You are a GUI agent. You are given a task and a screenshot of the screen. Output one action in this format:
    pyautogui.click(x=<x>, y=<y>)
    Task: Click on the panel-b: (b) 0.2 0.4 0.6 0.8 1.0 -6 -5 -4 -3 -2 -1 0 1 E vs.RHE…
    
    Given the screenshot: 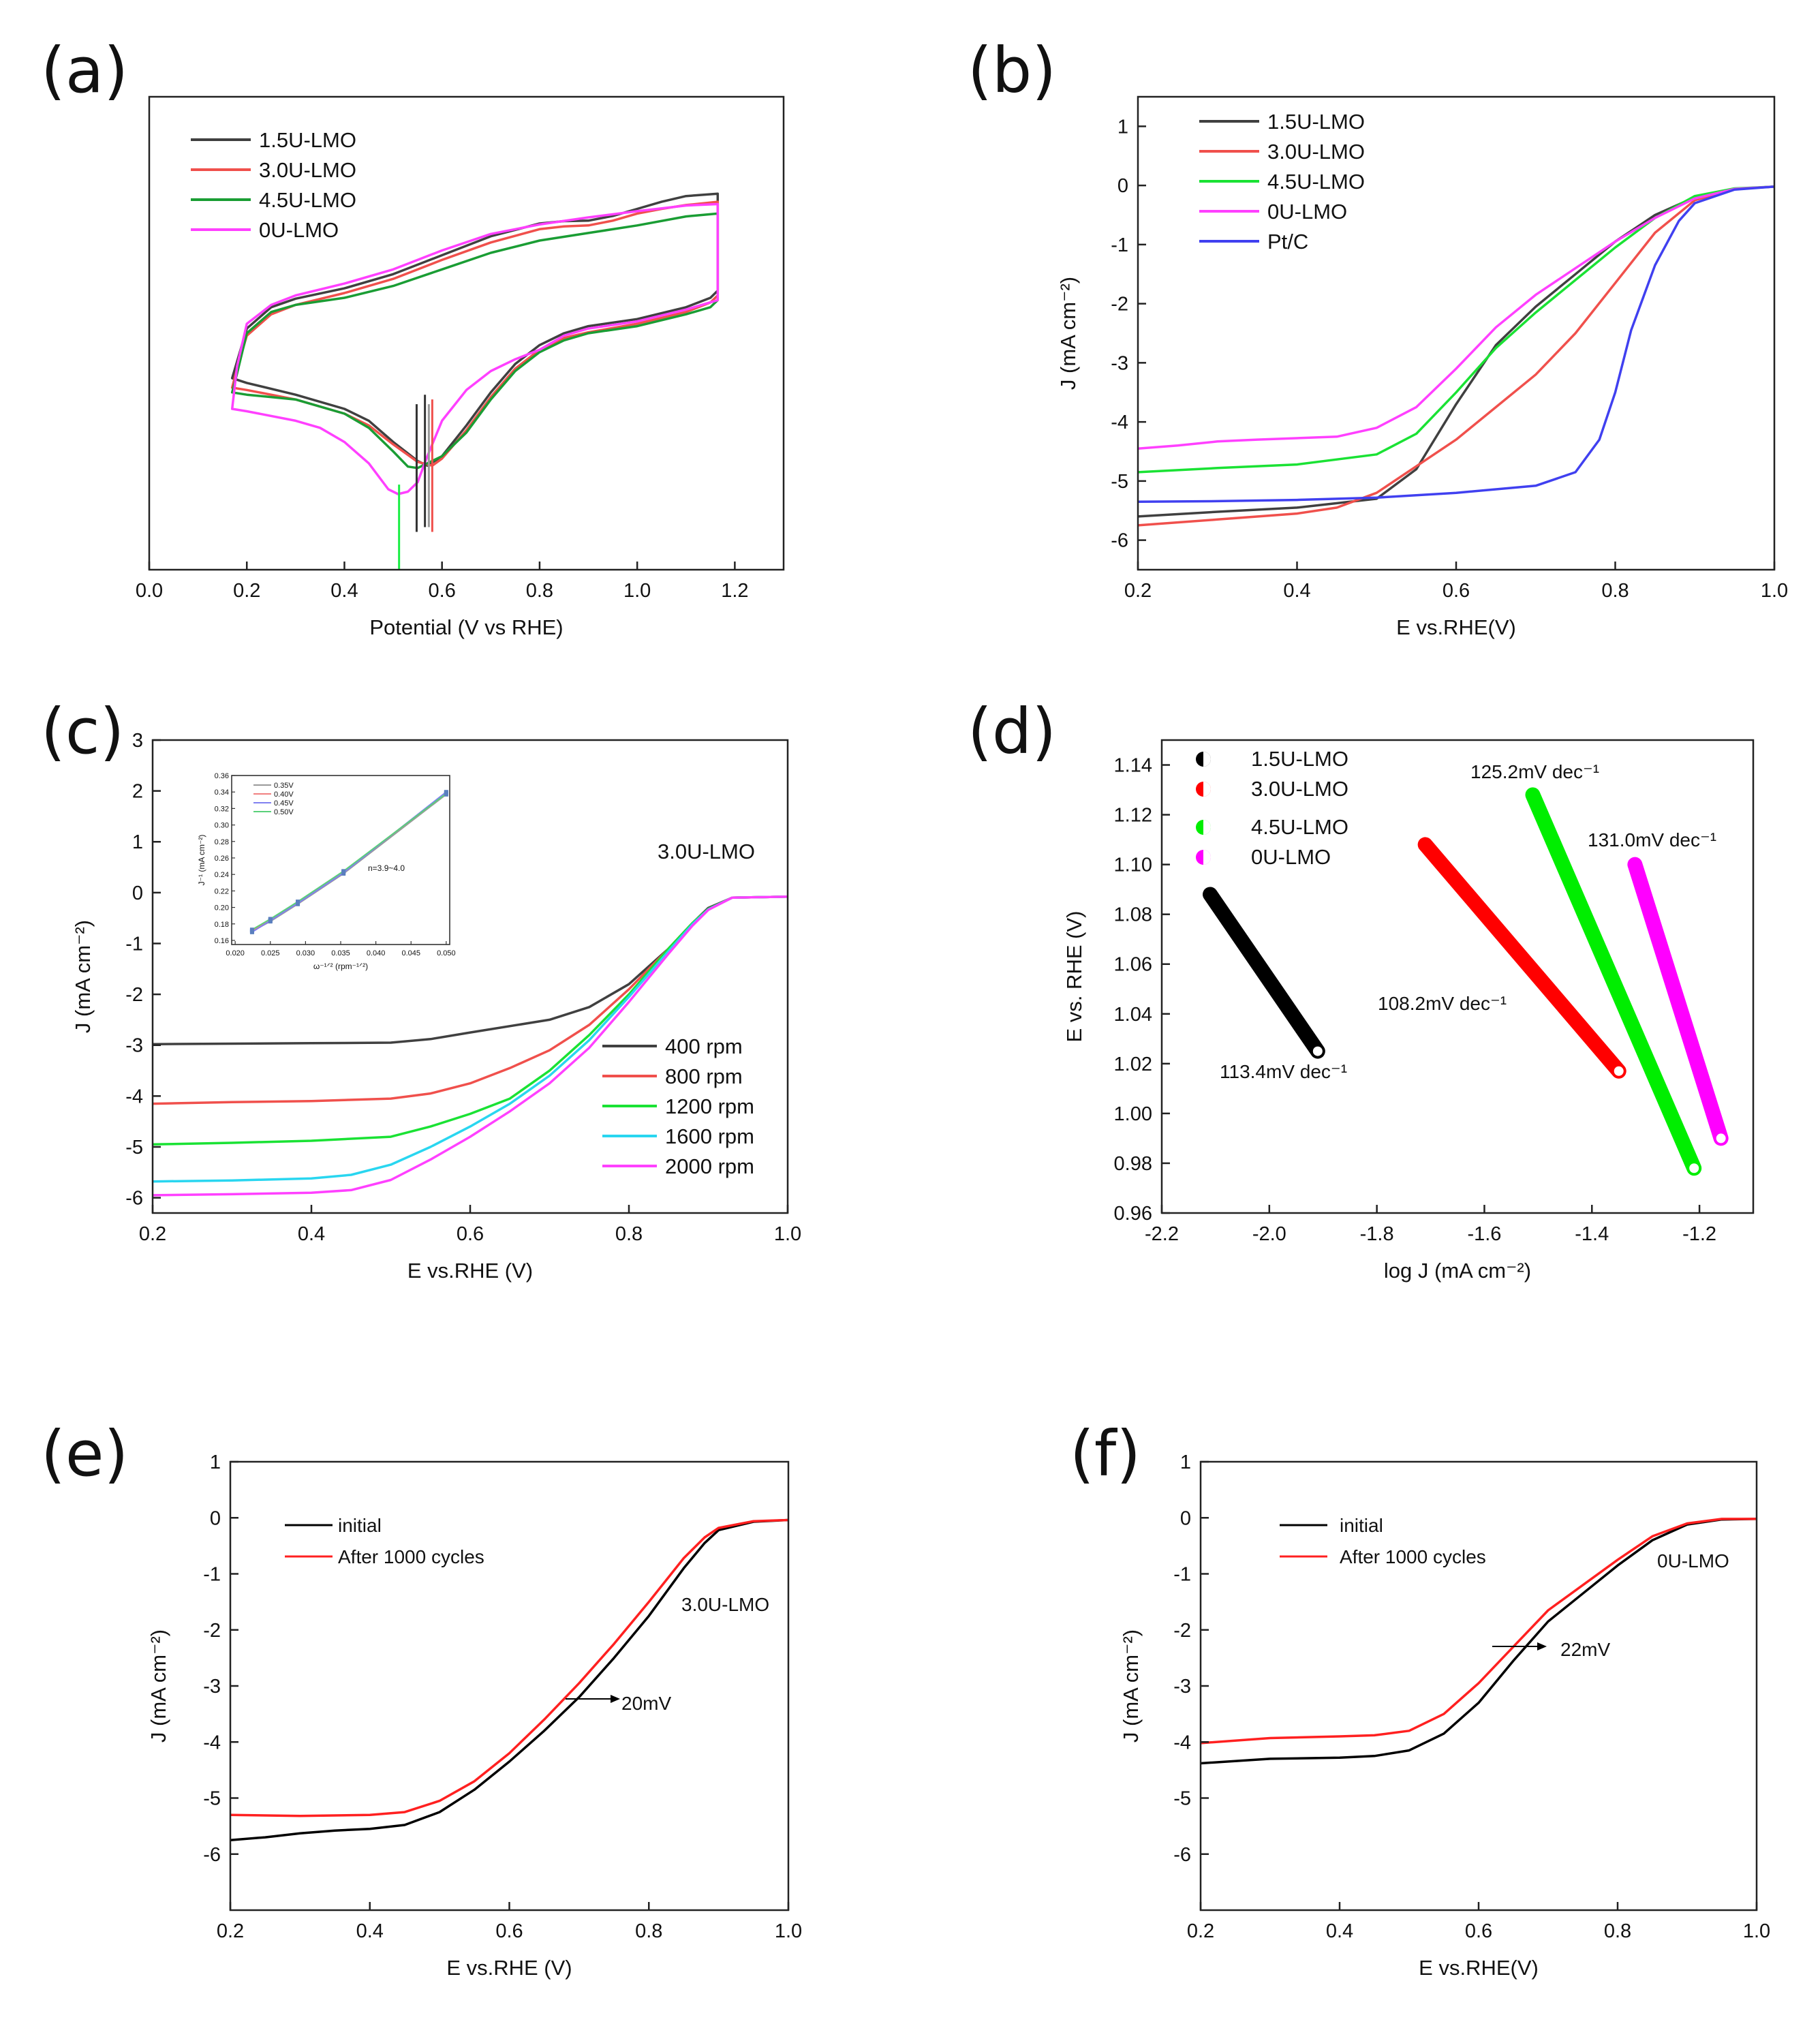 What is the action you would take?
    pyautogui.click(x=1378, y=336)
    